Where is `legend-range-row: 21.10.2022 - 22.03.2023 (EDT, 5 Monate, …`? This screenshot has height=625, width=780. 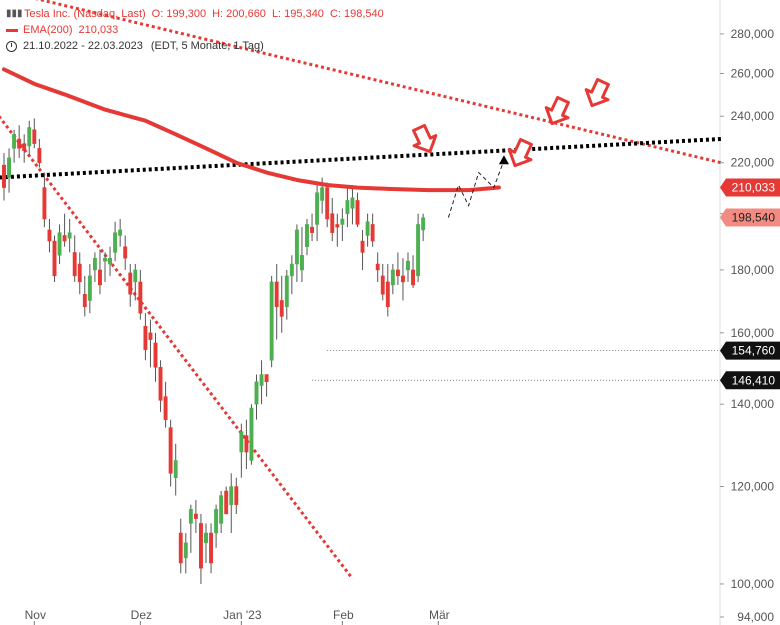
legend-range-row: 21.10.2022 - 22.03.2023 (EDT, 5 Monate, … is located at coordinates (198, 46).